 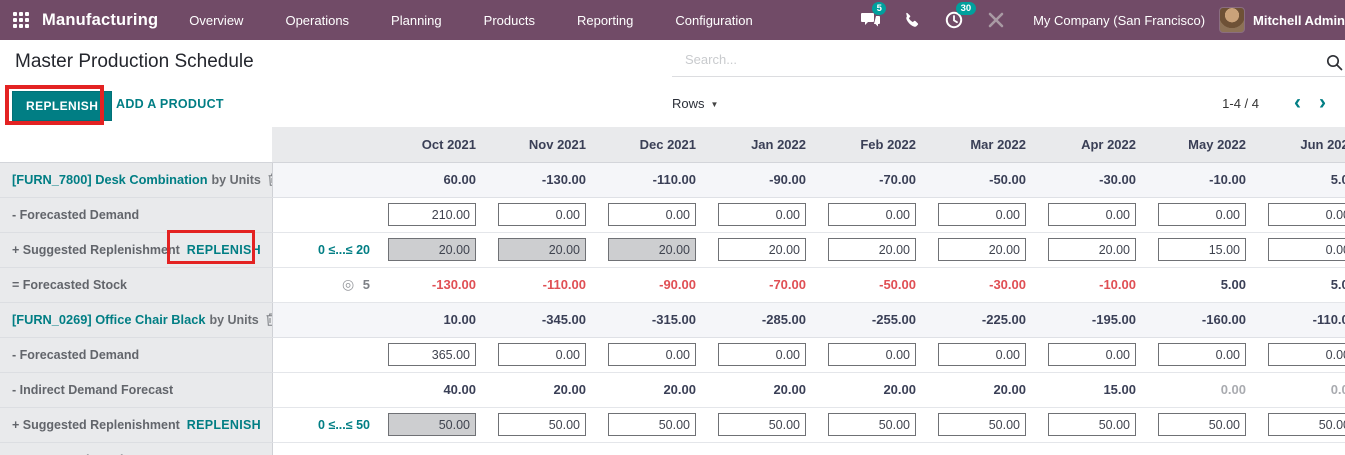 What do you see at coordinates (136, 215) in the screenshot?
I see `row-label-cell: - Forecasted Demand` at bounding box center [136, 215].